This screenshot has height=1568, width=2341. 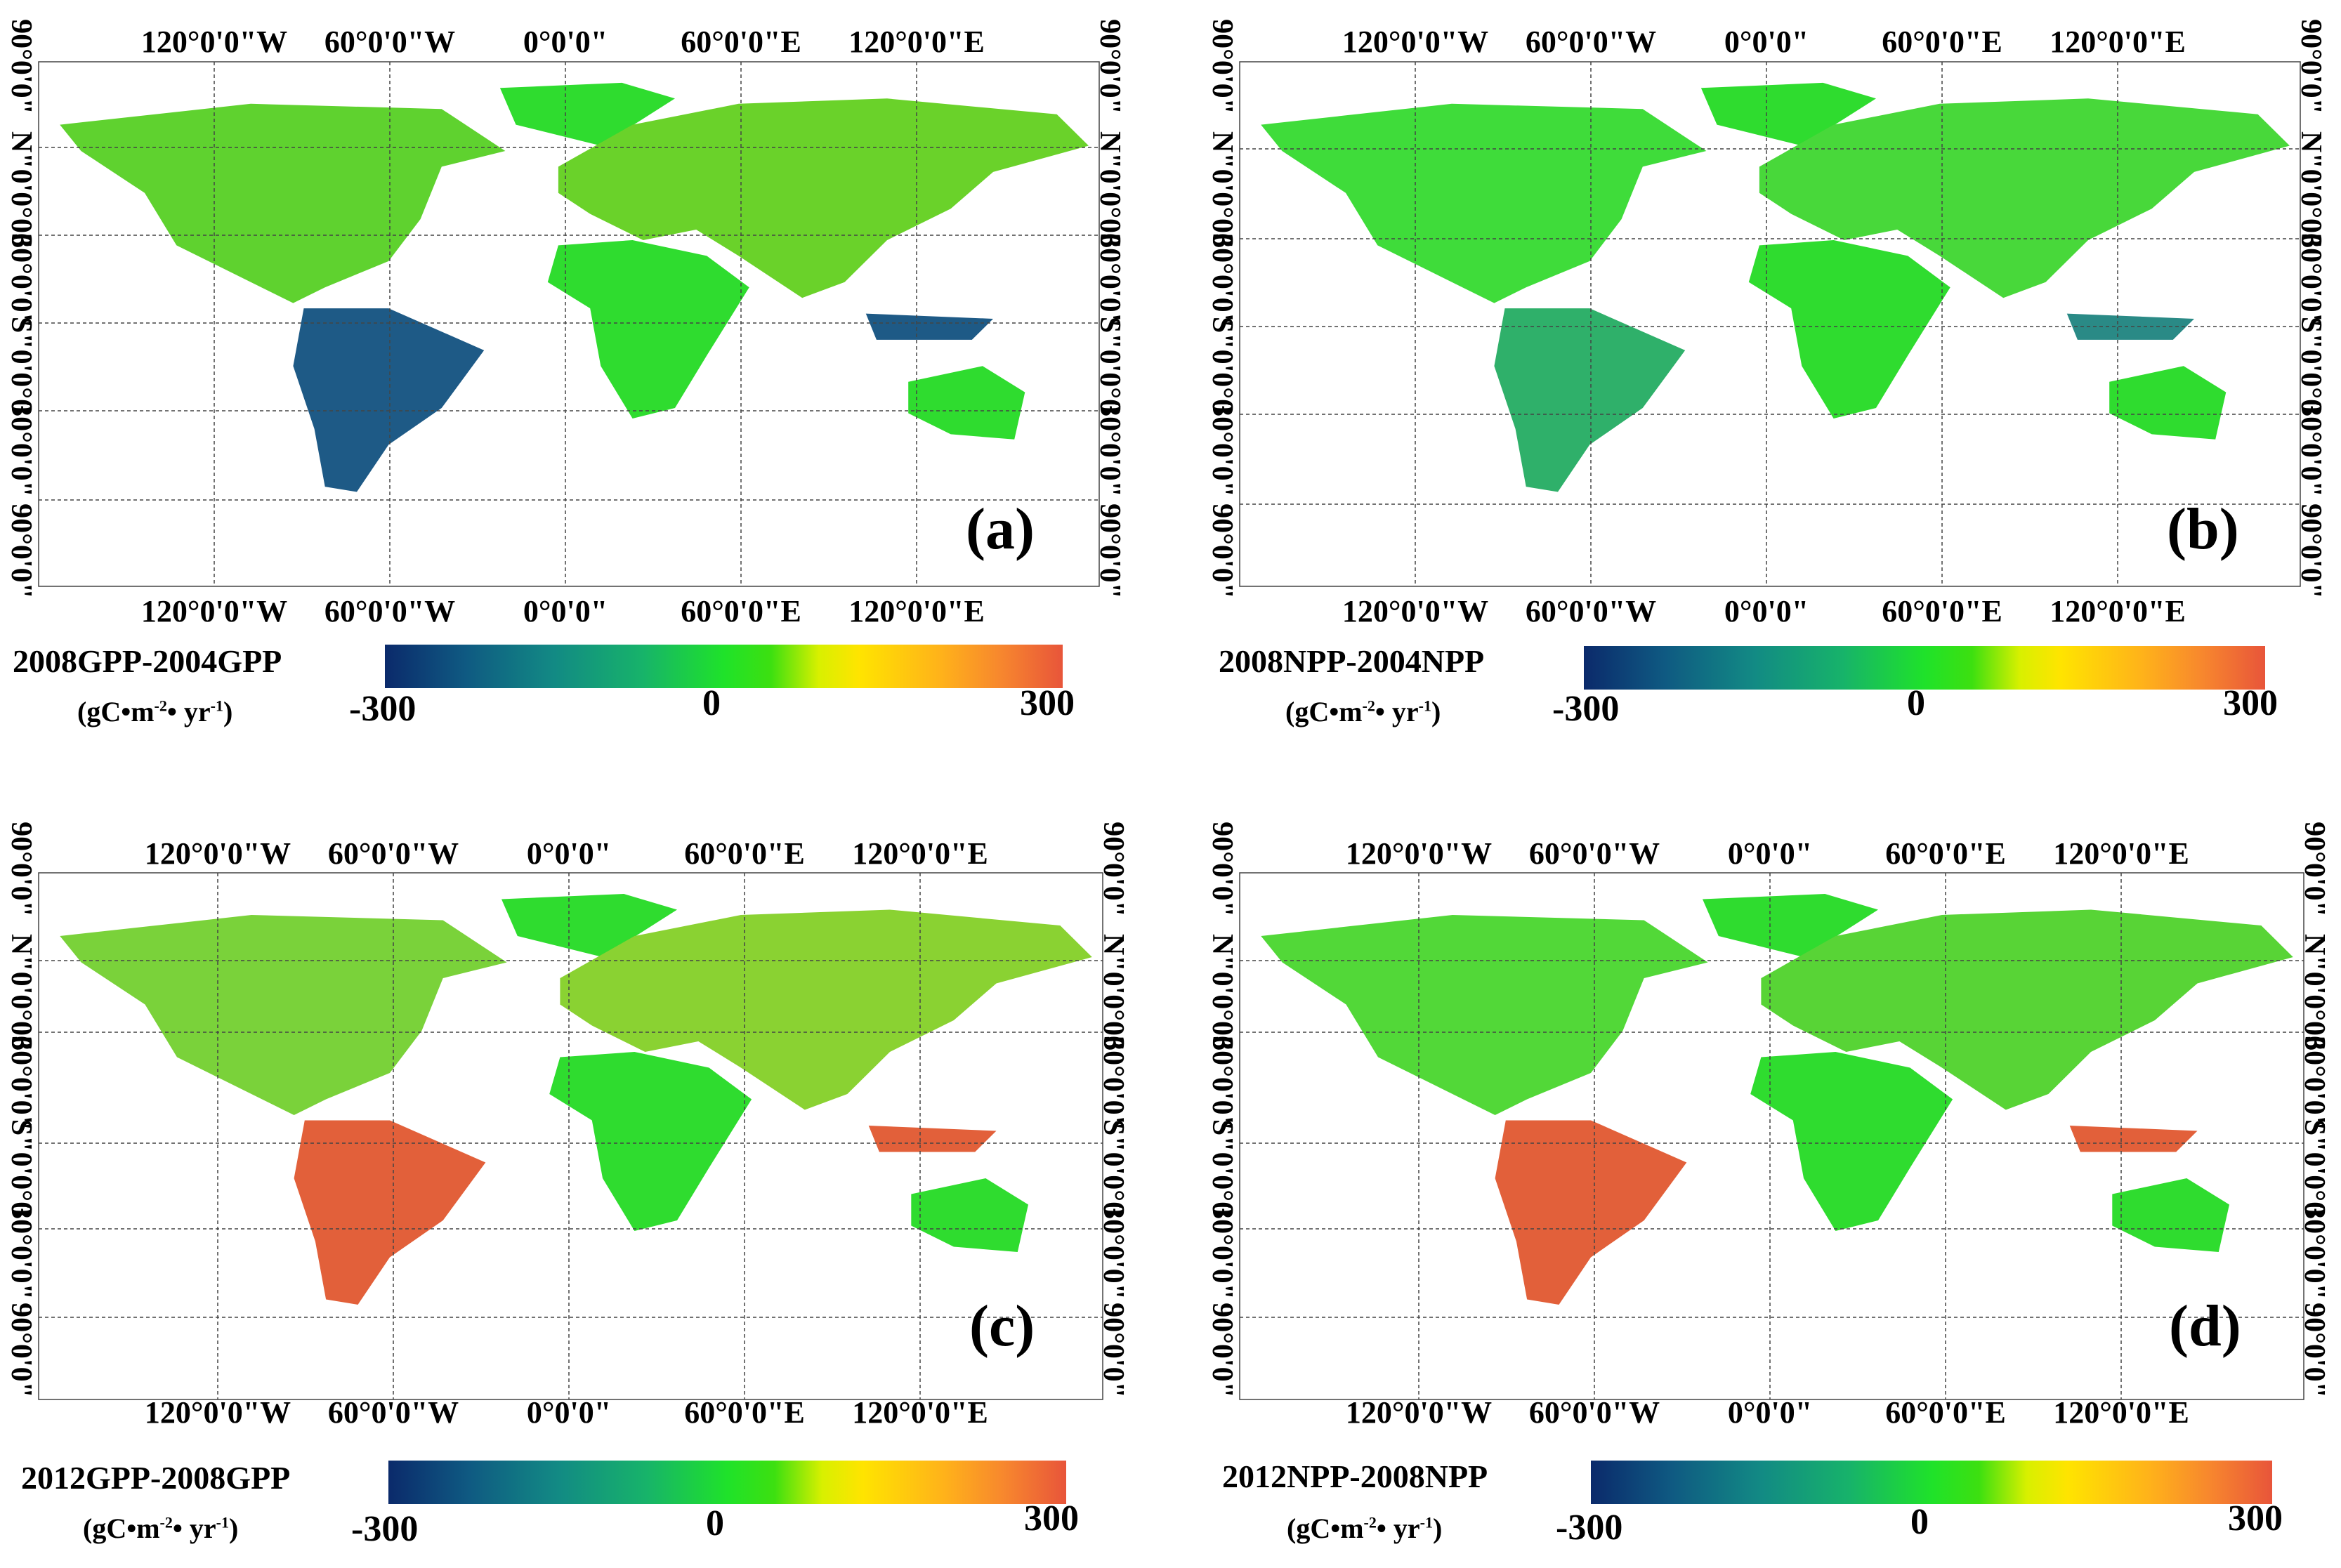 What do you see at coordinates (1002, 1326) in the screenshot?
I see `panel-letter: (c)` at bounding box center [1002, 1326].